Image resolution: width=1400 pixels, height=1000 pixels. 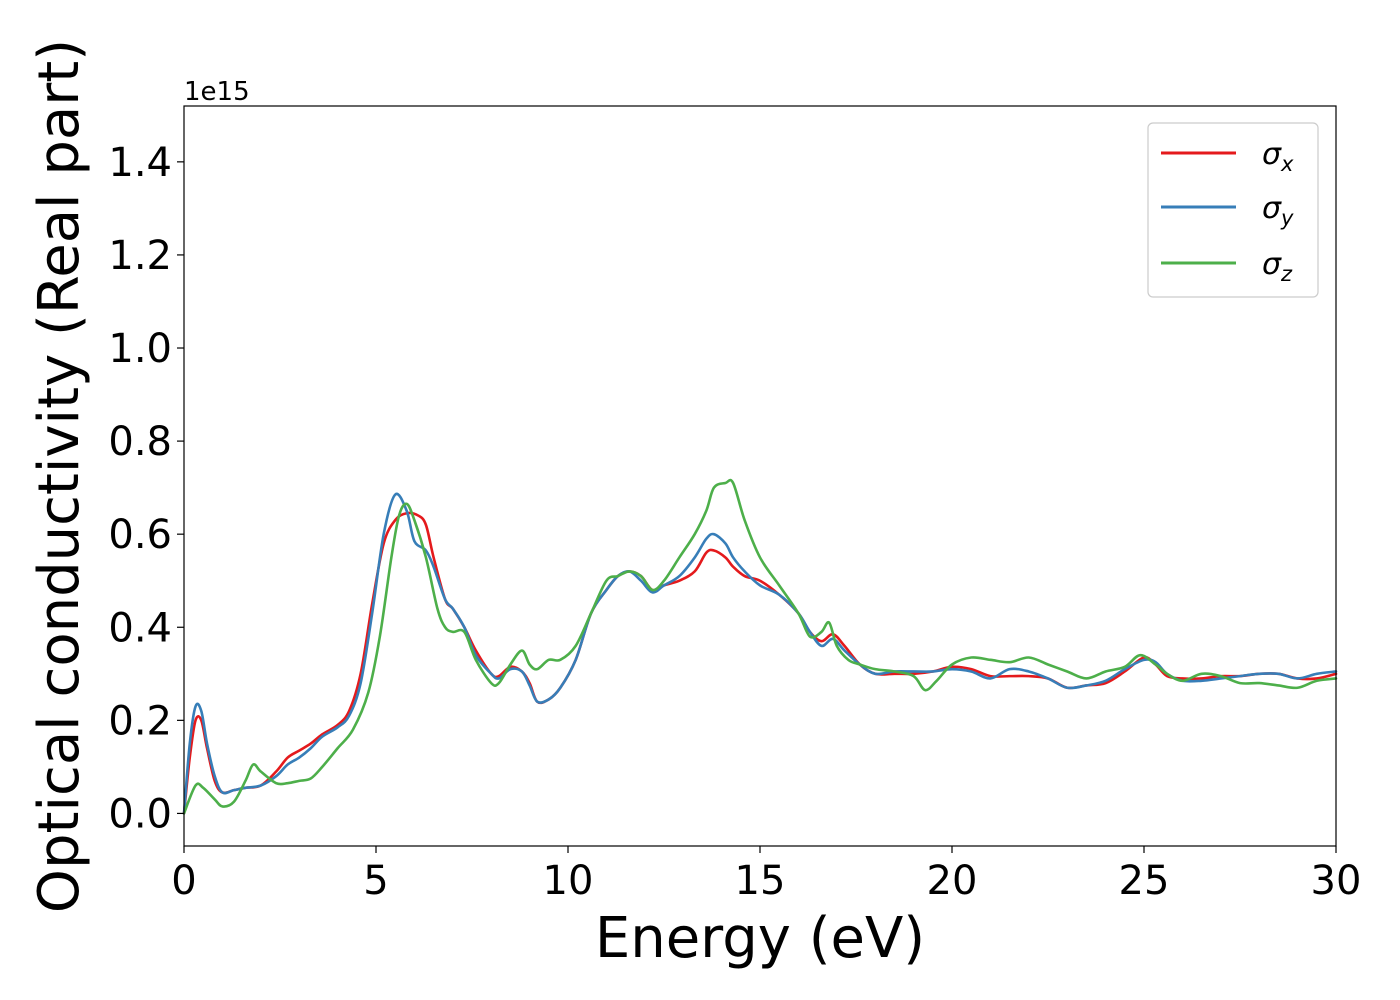 What do you see at coordinates (1287, 164) in the screenshot?
I see `legend-label-sigma-x-sub: x` at bounding box center [1287, 164].